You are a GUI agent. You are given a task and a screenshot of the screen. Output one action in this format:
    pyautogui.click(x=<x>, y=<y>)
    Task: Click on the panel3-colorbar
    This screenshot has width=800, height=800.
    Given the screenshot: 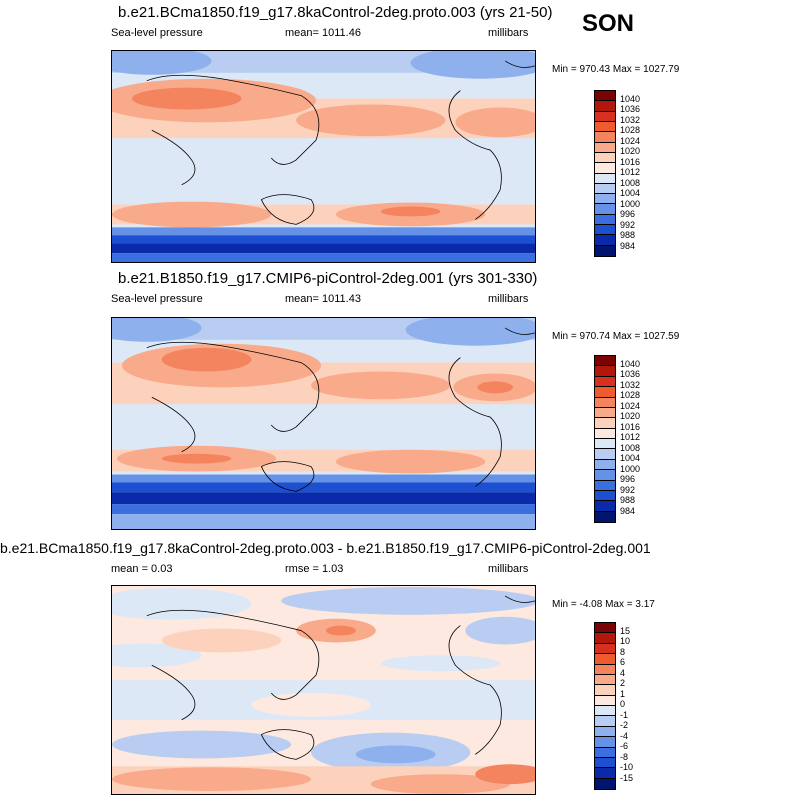 What is the action you would take?
    pyautogui.click(x=605, y=706)
    